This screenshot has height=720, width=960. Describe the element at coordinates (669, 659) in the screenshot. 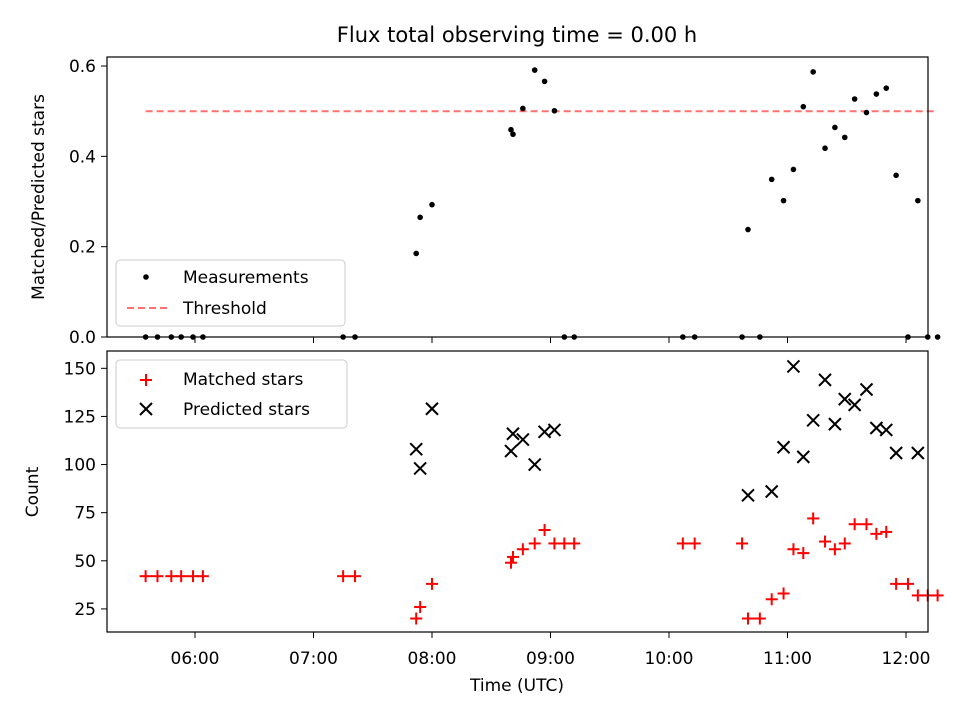

I see `bottom-x-tick-label: 10:00` at that location.